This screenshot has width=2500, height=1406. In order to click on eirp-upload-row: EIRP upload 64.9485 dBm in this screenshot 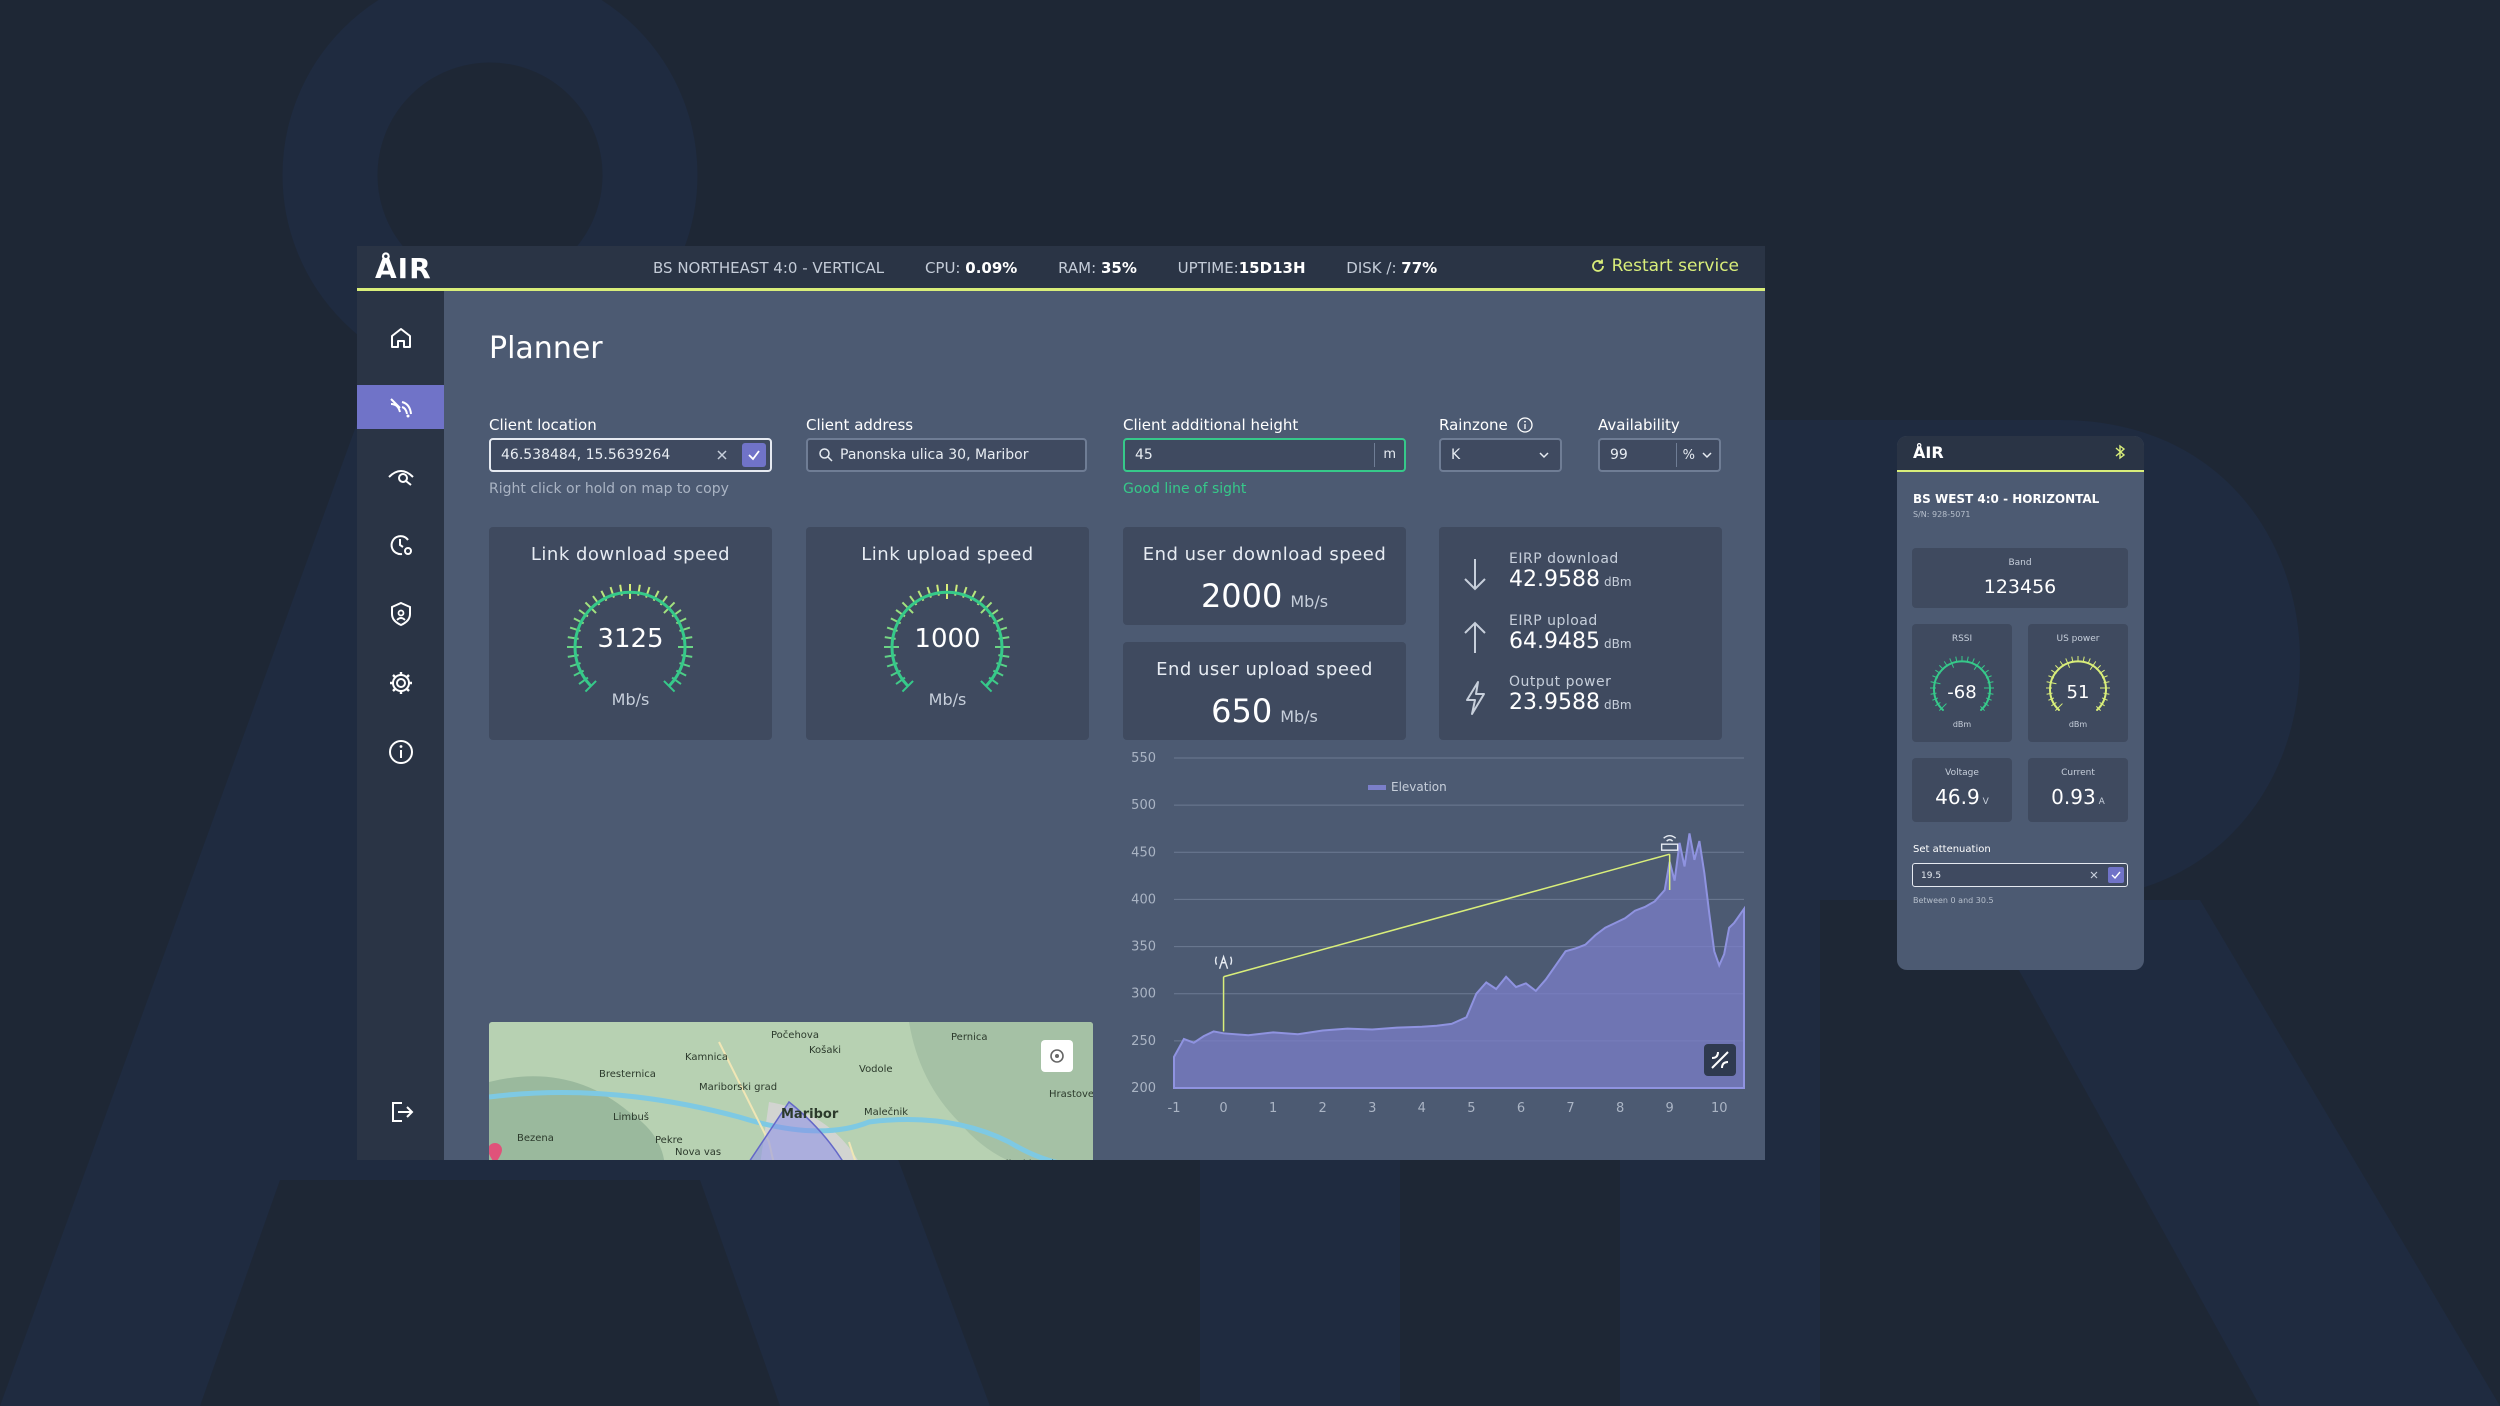, I will do `click(1584, 643)`.